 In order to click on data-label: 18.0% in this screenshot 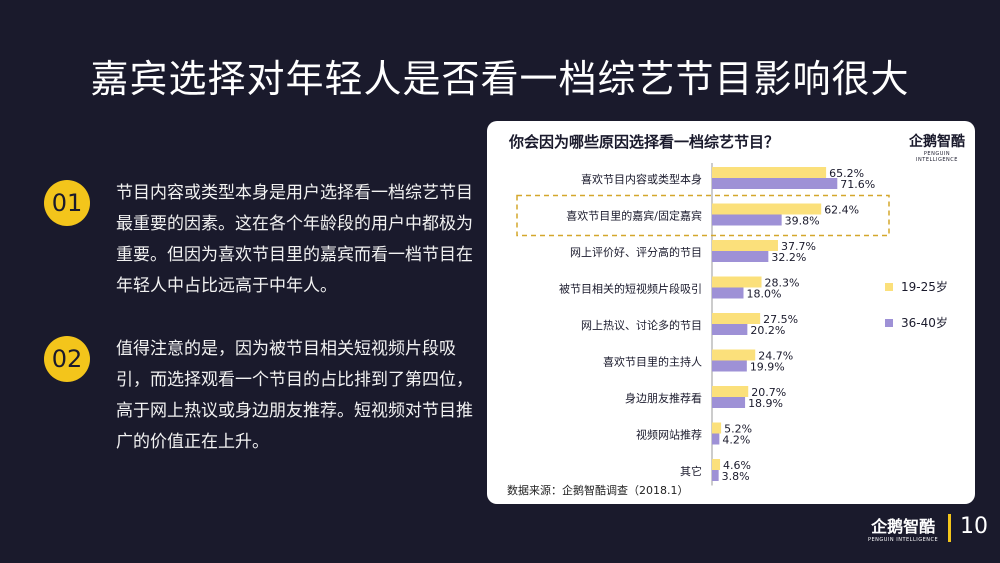, I will do `click(764, 294)`.